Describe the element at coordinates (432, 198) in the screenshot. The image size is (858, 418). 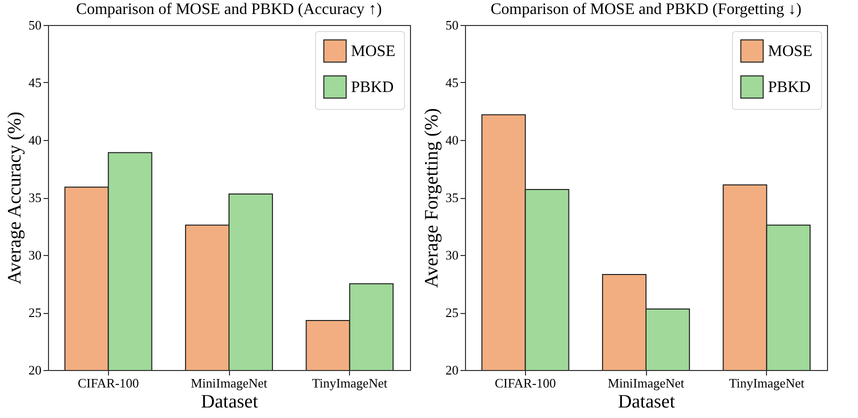
I see `y-axis-title: Average Forgetting (%)` at that location.